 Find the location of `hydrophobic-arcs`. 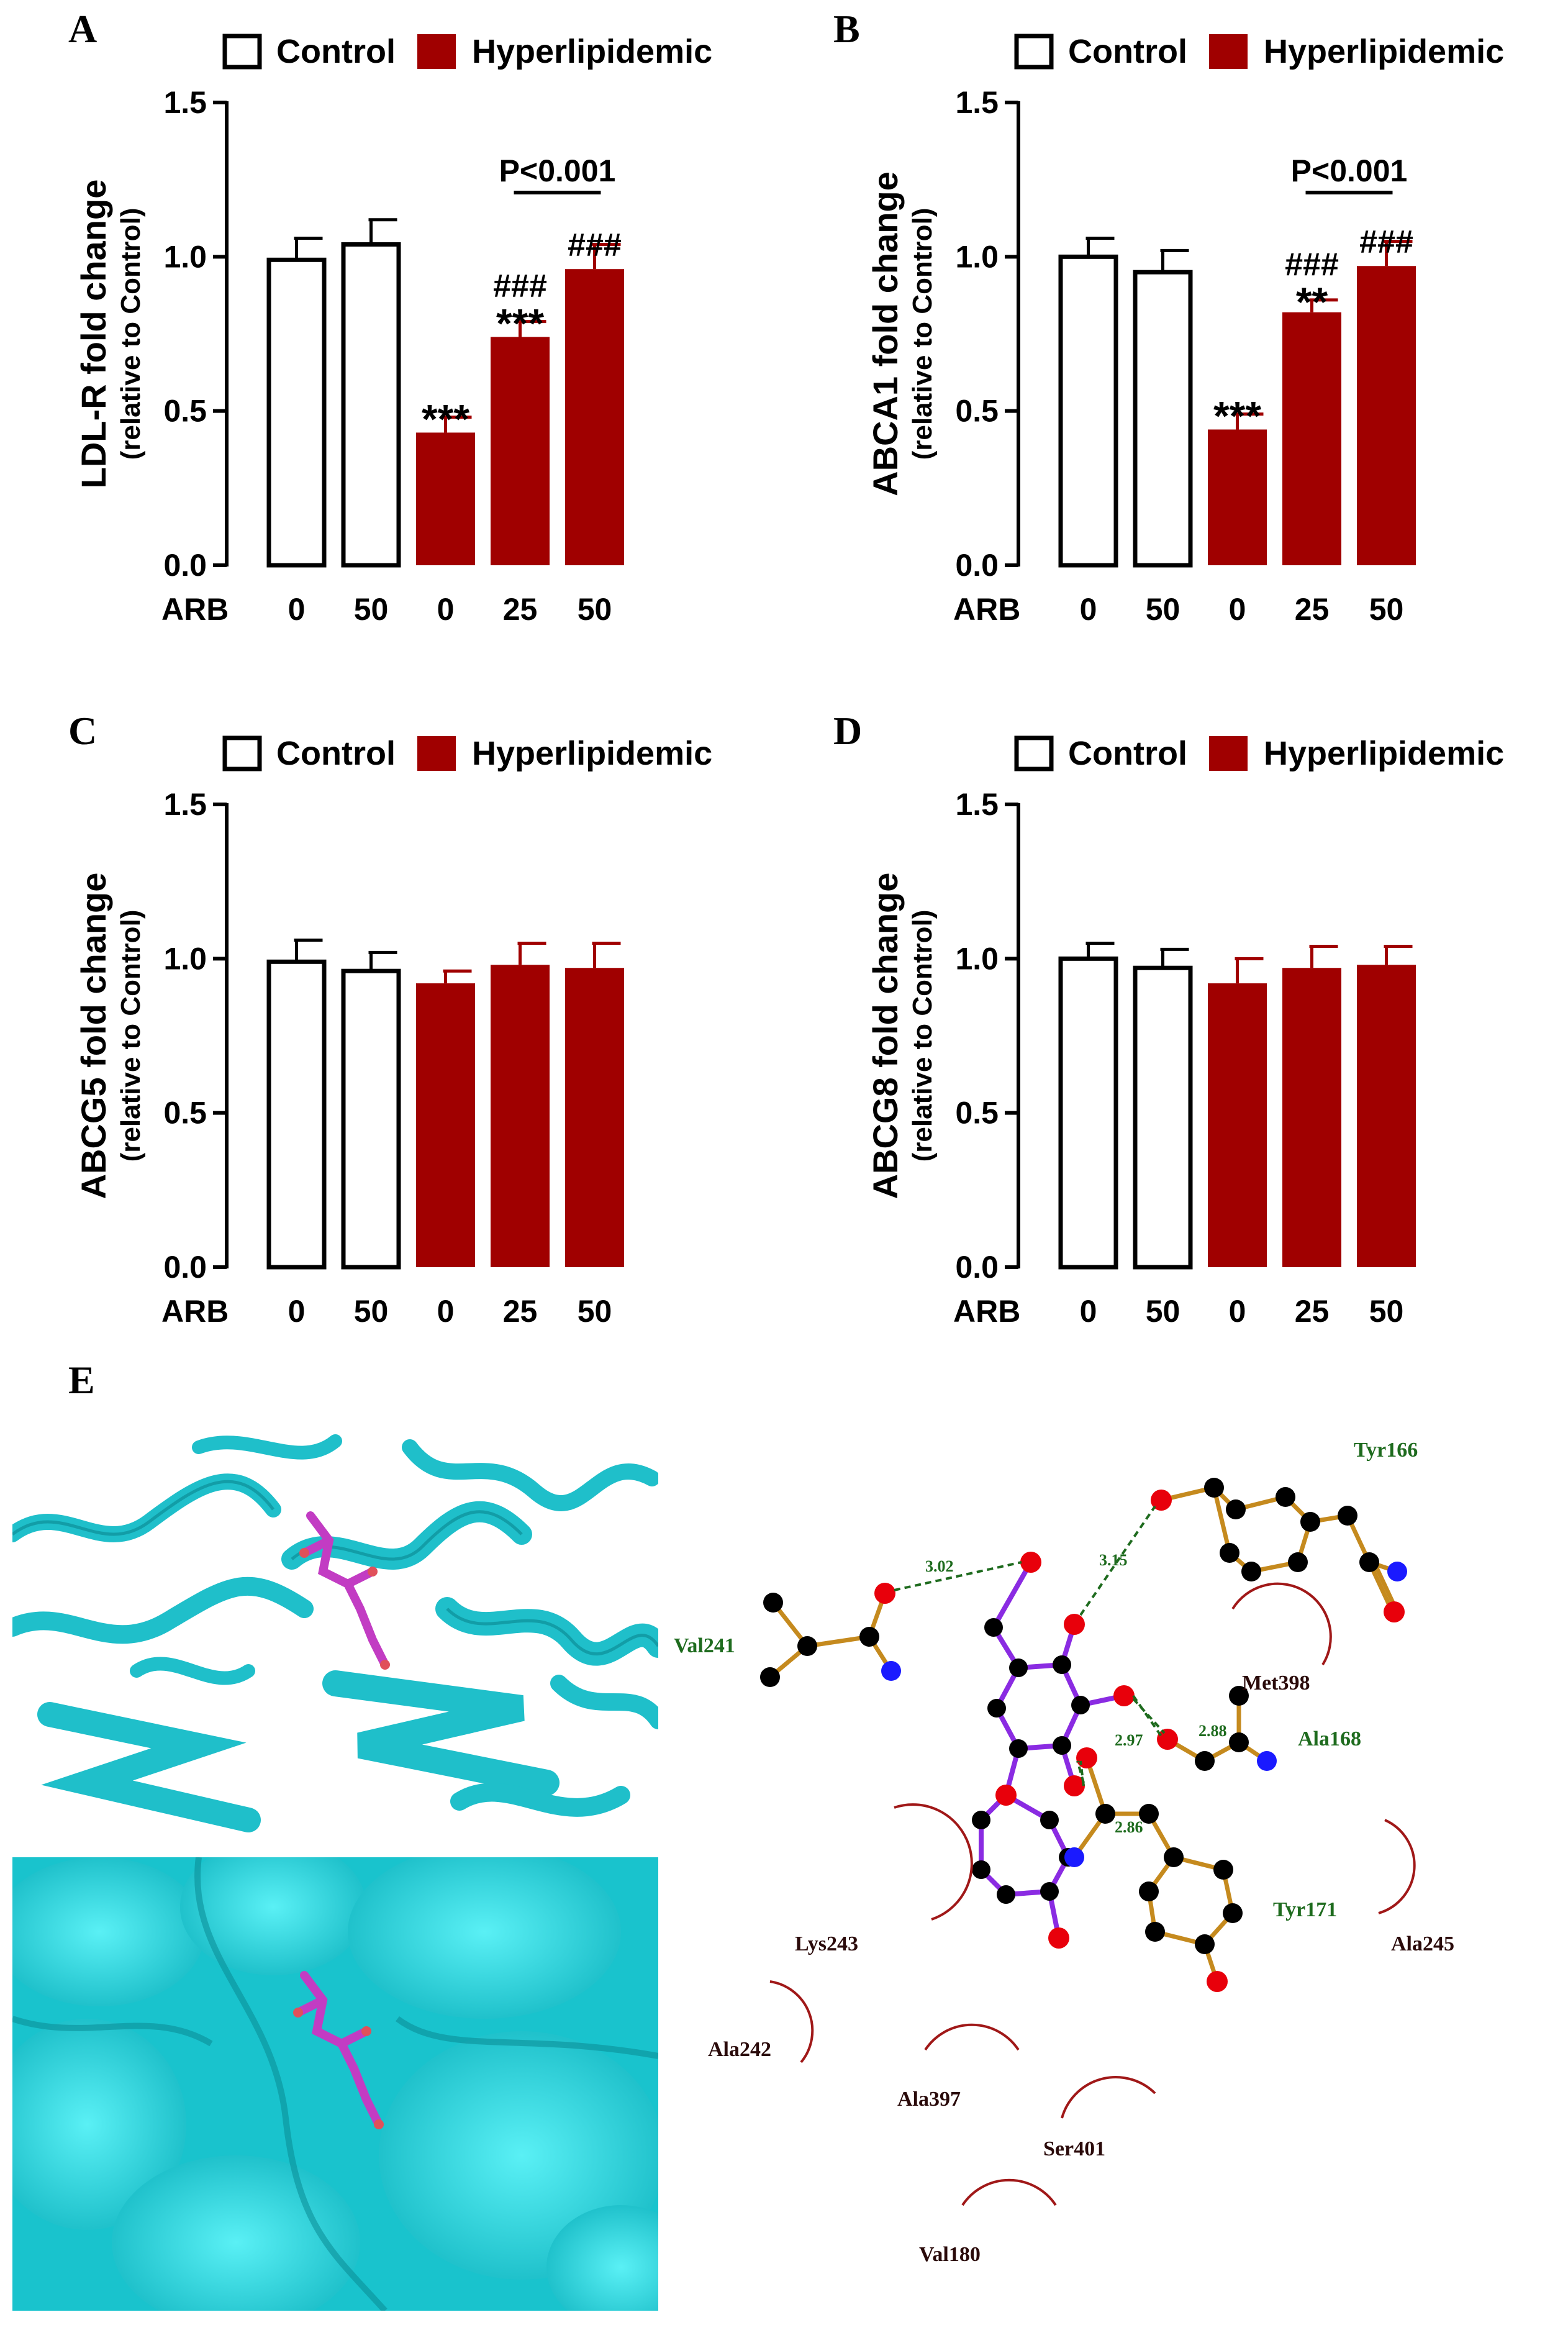

hydrophobic-arcs is located at coordinates (1092, 1894).